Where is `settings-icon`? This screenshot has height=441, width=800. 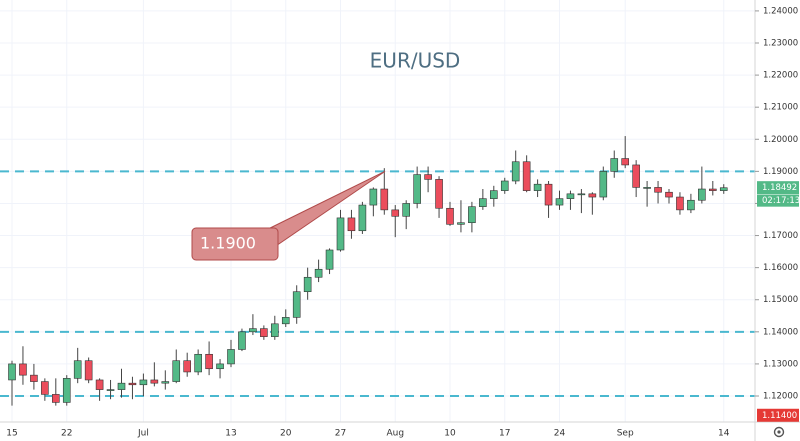 settings-icon is located at coordinates (779, 432).